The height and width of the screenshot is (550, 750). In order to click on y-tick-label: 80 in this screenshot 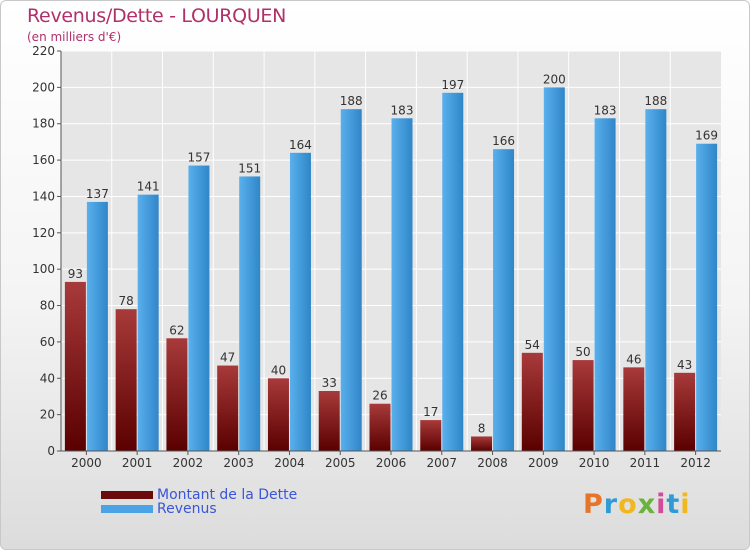, I will do `click(47, 306)`.